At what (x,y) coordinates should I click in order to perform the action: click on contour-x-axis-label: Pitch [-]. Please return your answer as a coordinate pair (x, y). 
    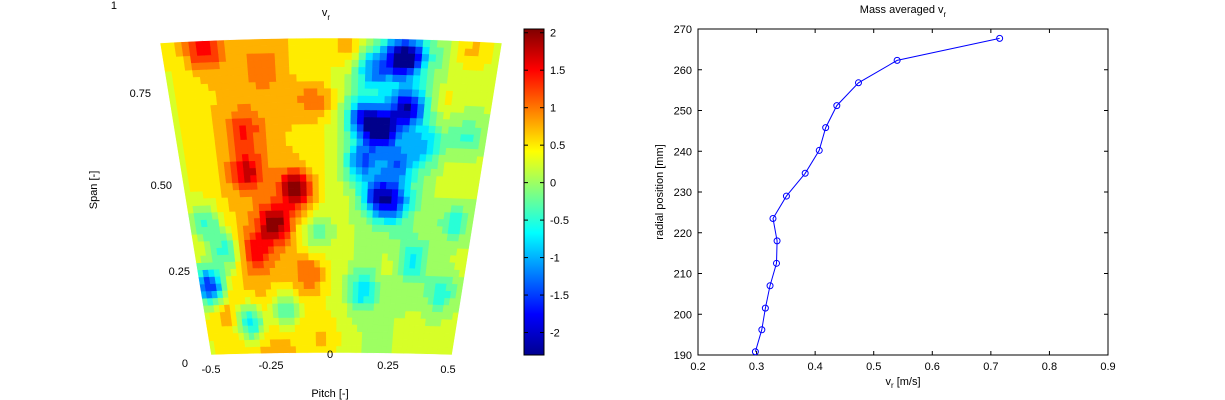
    Looking at the image, I should click on (329, 394).